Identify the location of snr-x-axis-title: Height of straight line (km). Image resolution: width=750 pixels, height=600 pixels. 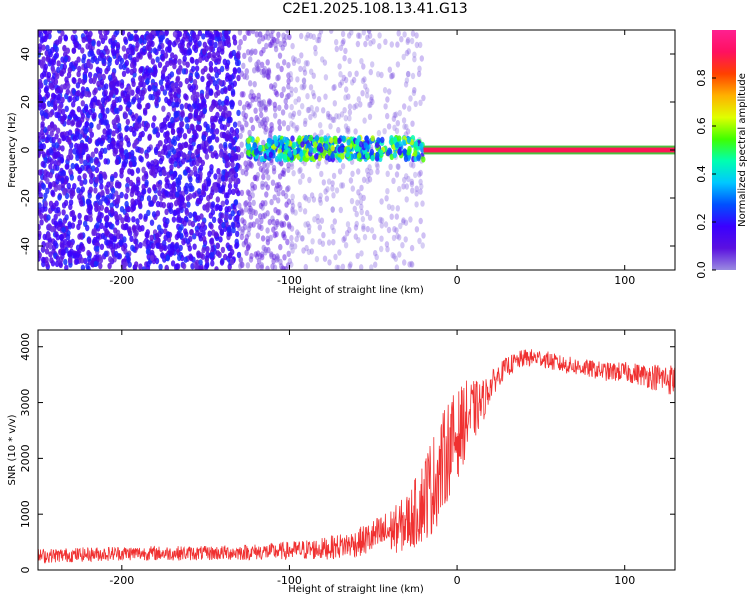
(356, 589).